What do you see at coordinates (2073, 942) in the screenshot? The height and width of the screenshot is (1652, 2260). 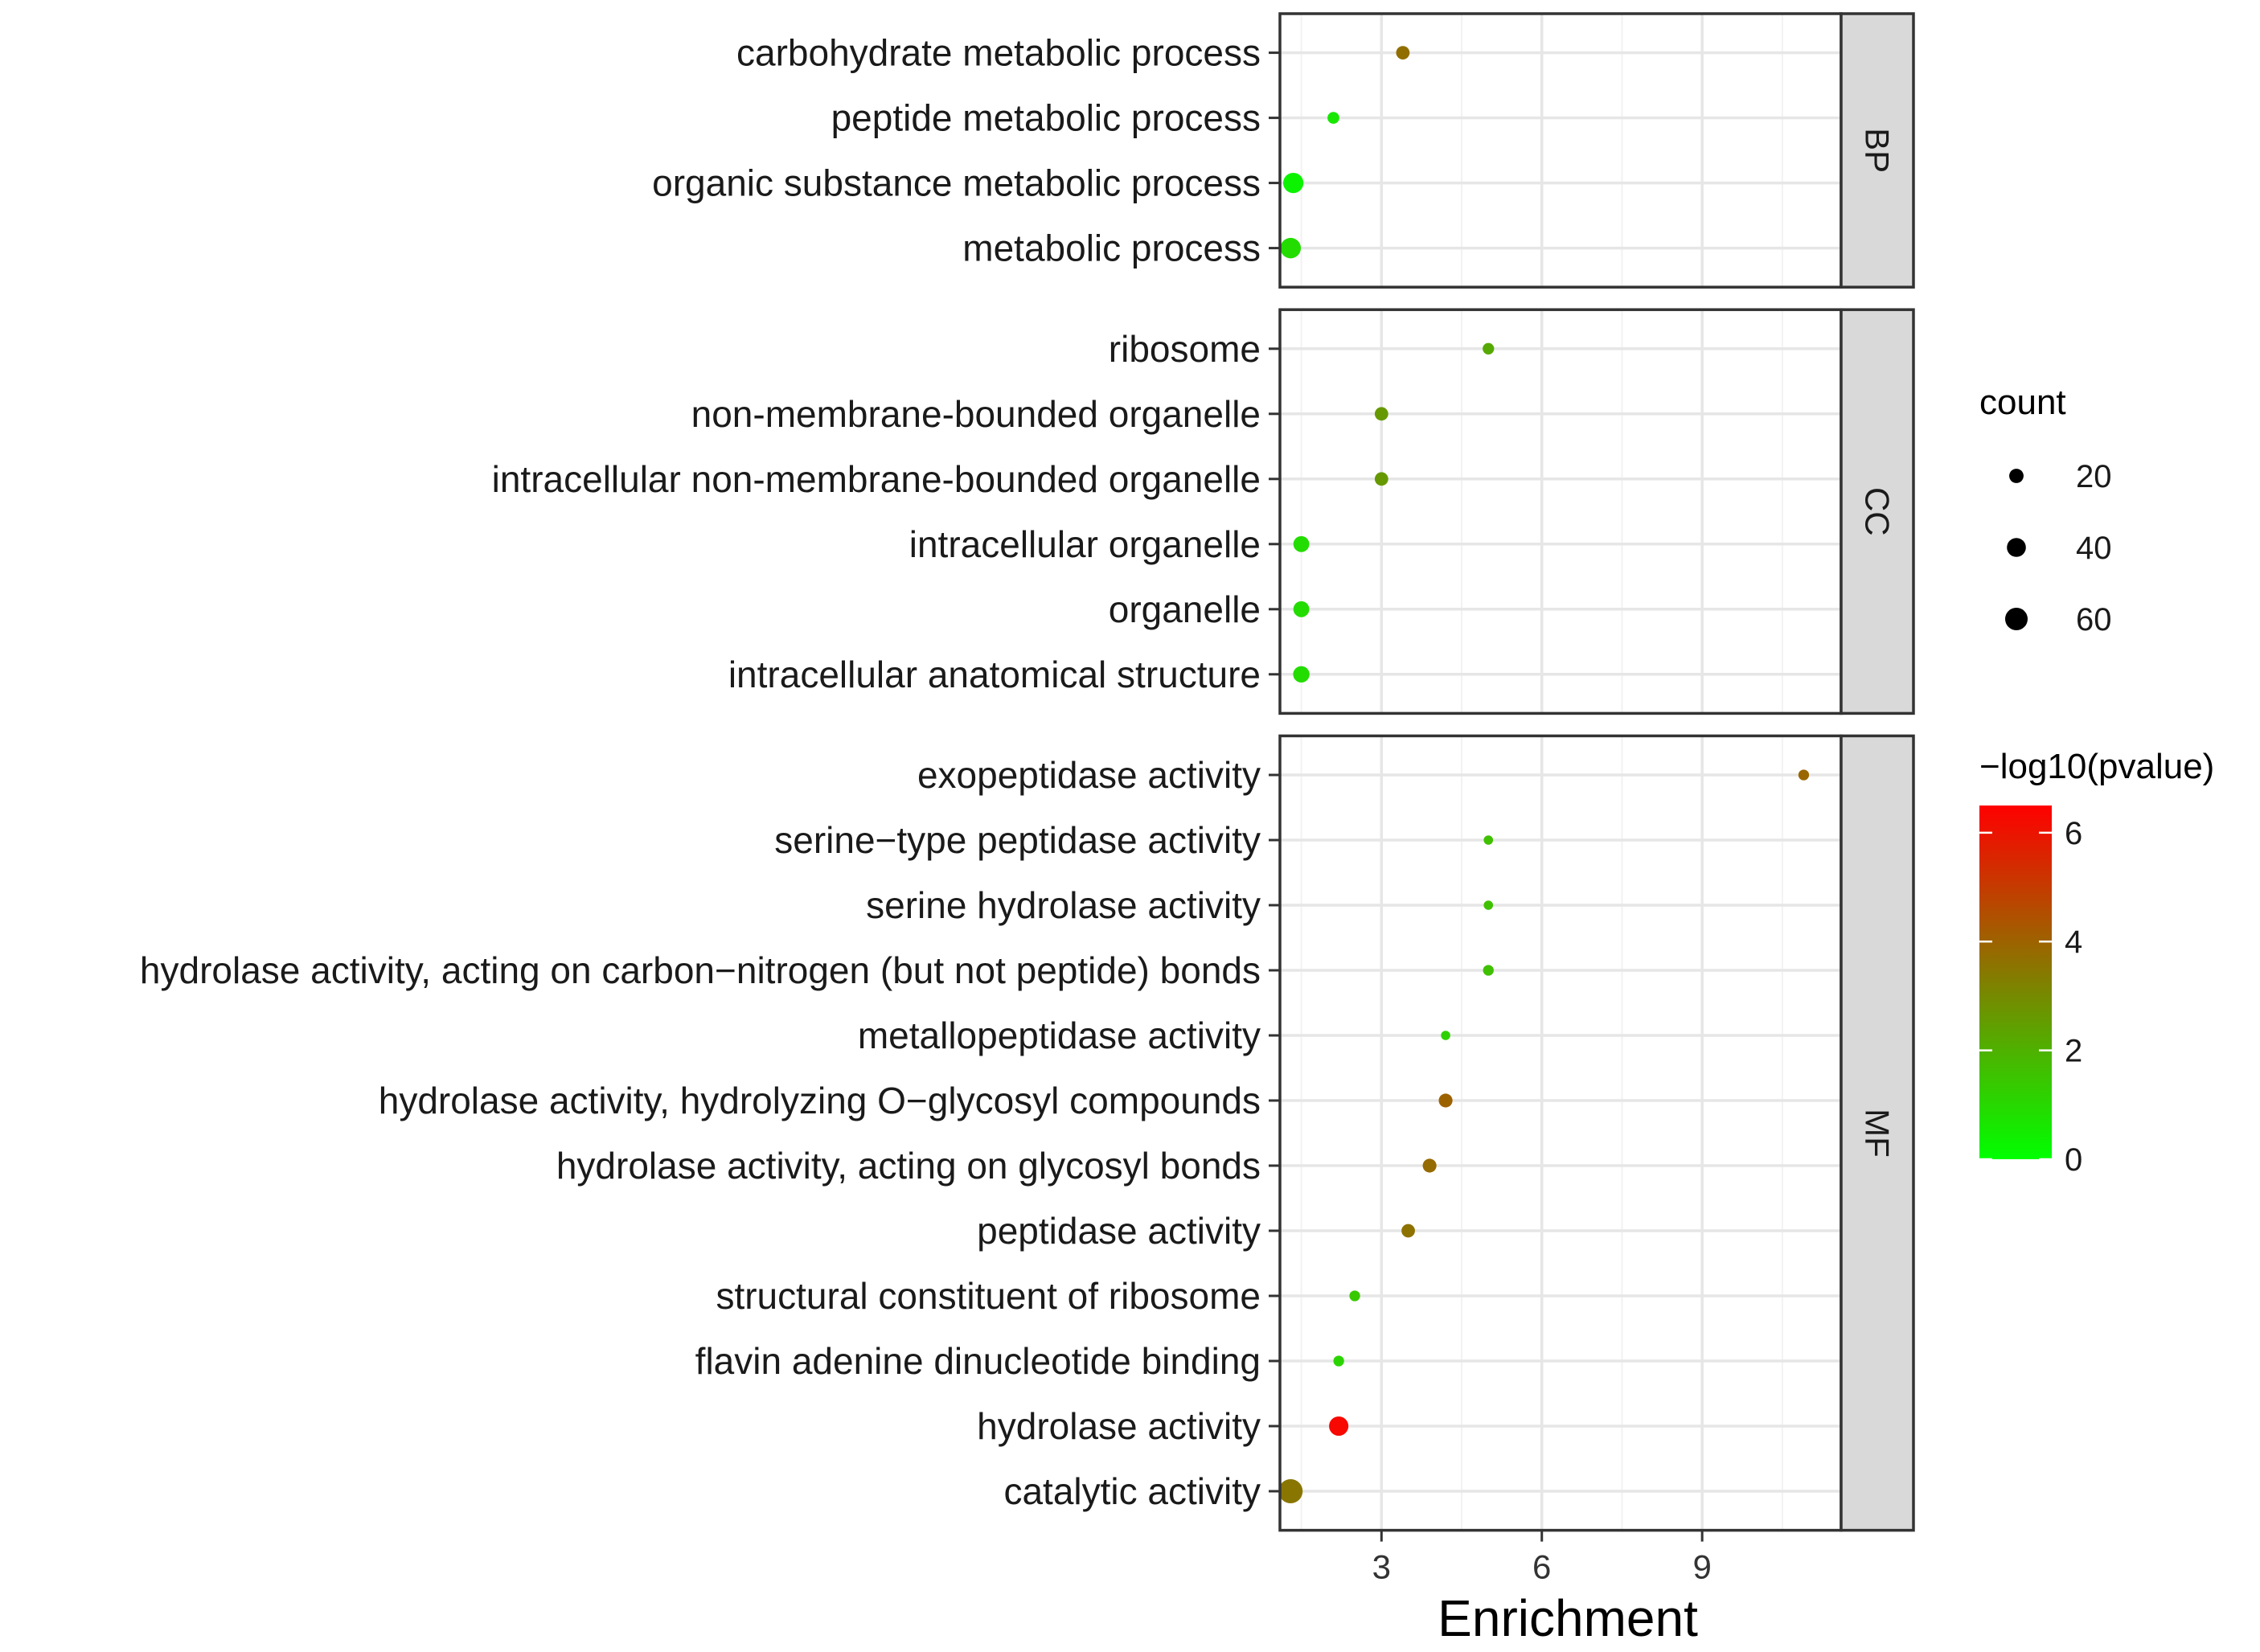 I see `color-legend-label: 4` at bounding box center [2073, 942].